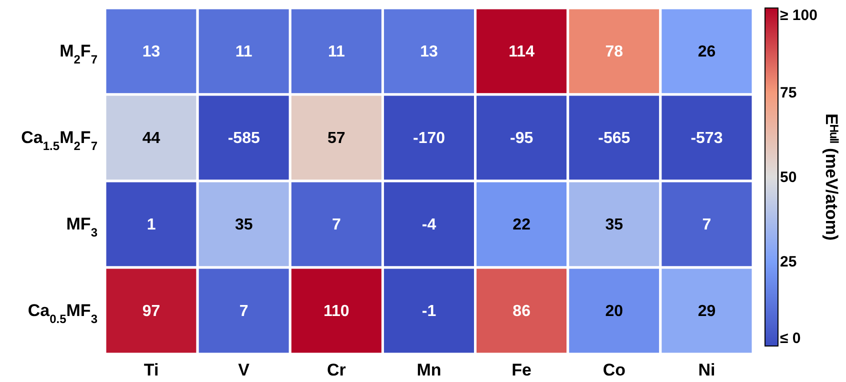  What do you see at coordinates (337, 138) in the screenshot?
I see `data-label: 57` at bounding box center [337, 138].